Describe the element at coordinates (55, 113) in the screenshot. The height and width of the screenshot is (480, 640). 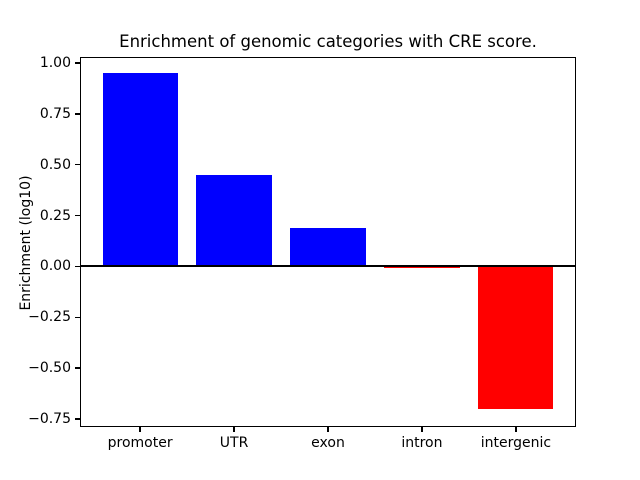
I see `y-tick-label: 0.75` at that location.